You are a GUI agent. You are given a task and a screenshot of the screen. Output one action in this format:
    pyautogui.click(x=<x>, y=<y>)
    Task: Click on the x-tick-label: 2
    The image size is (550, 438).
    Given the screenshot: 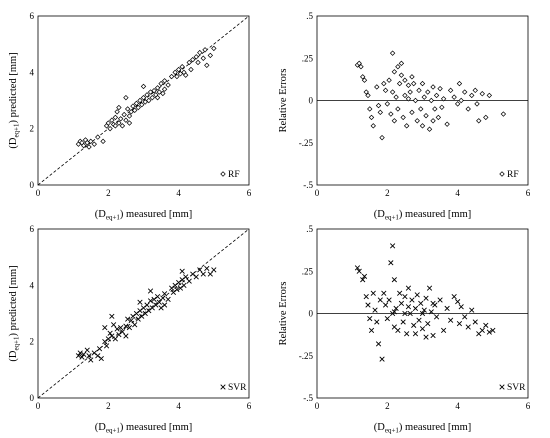 What is the action you would take?
    pyautogui.click(x=387, y=193)
    